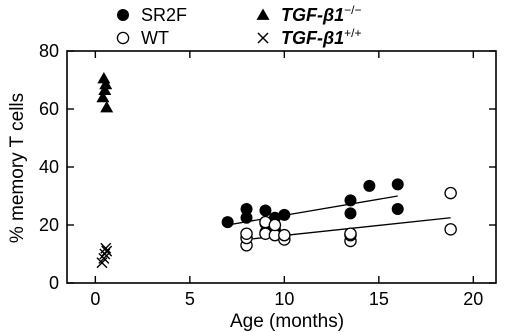  Describe the element at coordinates (17, 168) in the screenshot. I see `y-axis-label: % memory T cells` at that location.